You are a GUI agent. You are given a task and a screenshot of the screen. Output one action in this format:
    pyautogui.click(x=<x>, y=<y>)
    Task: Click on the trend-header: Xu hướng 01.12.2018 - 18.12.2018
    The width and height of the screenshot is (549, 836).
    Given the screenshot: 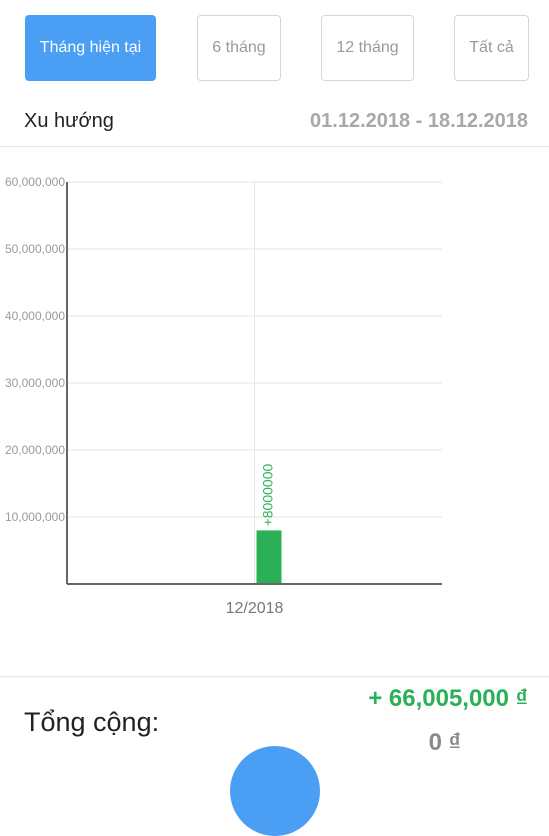 What is the action you would take?
    pyautogui.click(x=274, y=123)
    